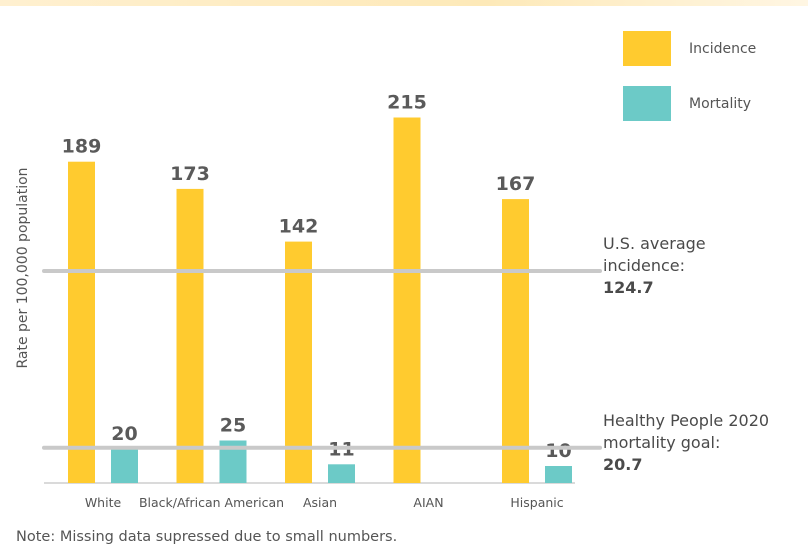  I want to click on legend-swatch-incidence, so click(647, 48).